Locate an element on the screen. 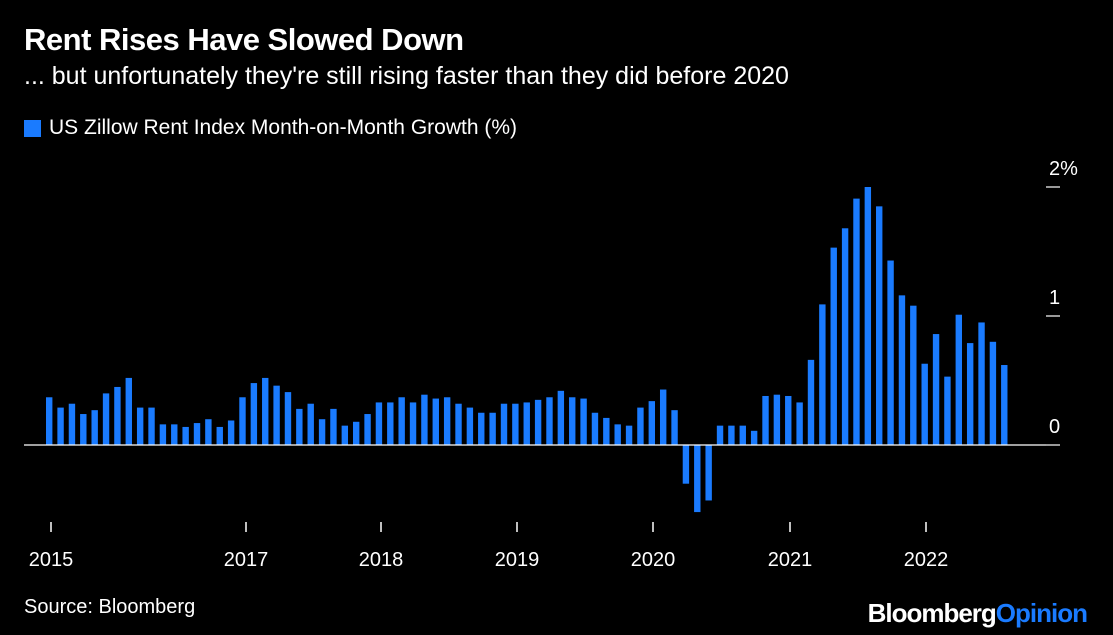  chart-title: Rent Rises Have Slowed Down is located at coordinates (244, 39).